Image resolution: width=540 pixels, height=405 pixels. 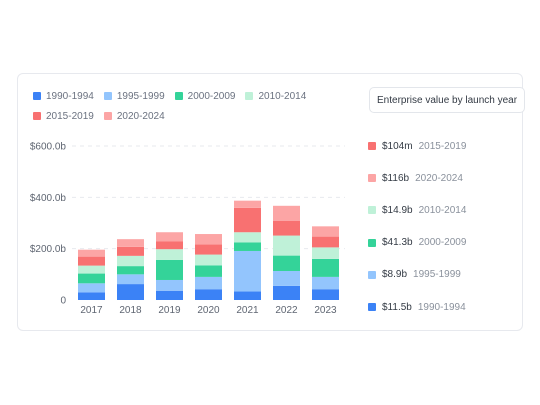 What do you see at coordinates (397, 146) in the screenshot?
I see `summary-value: $104m` at bounding box center [397, 146].